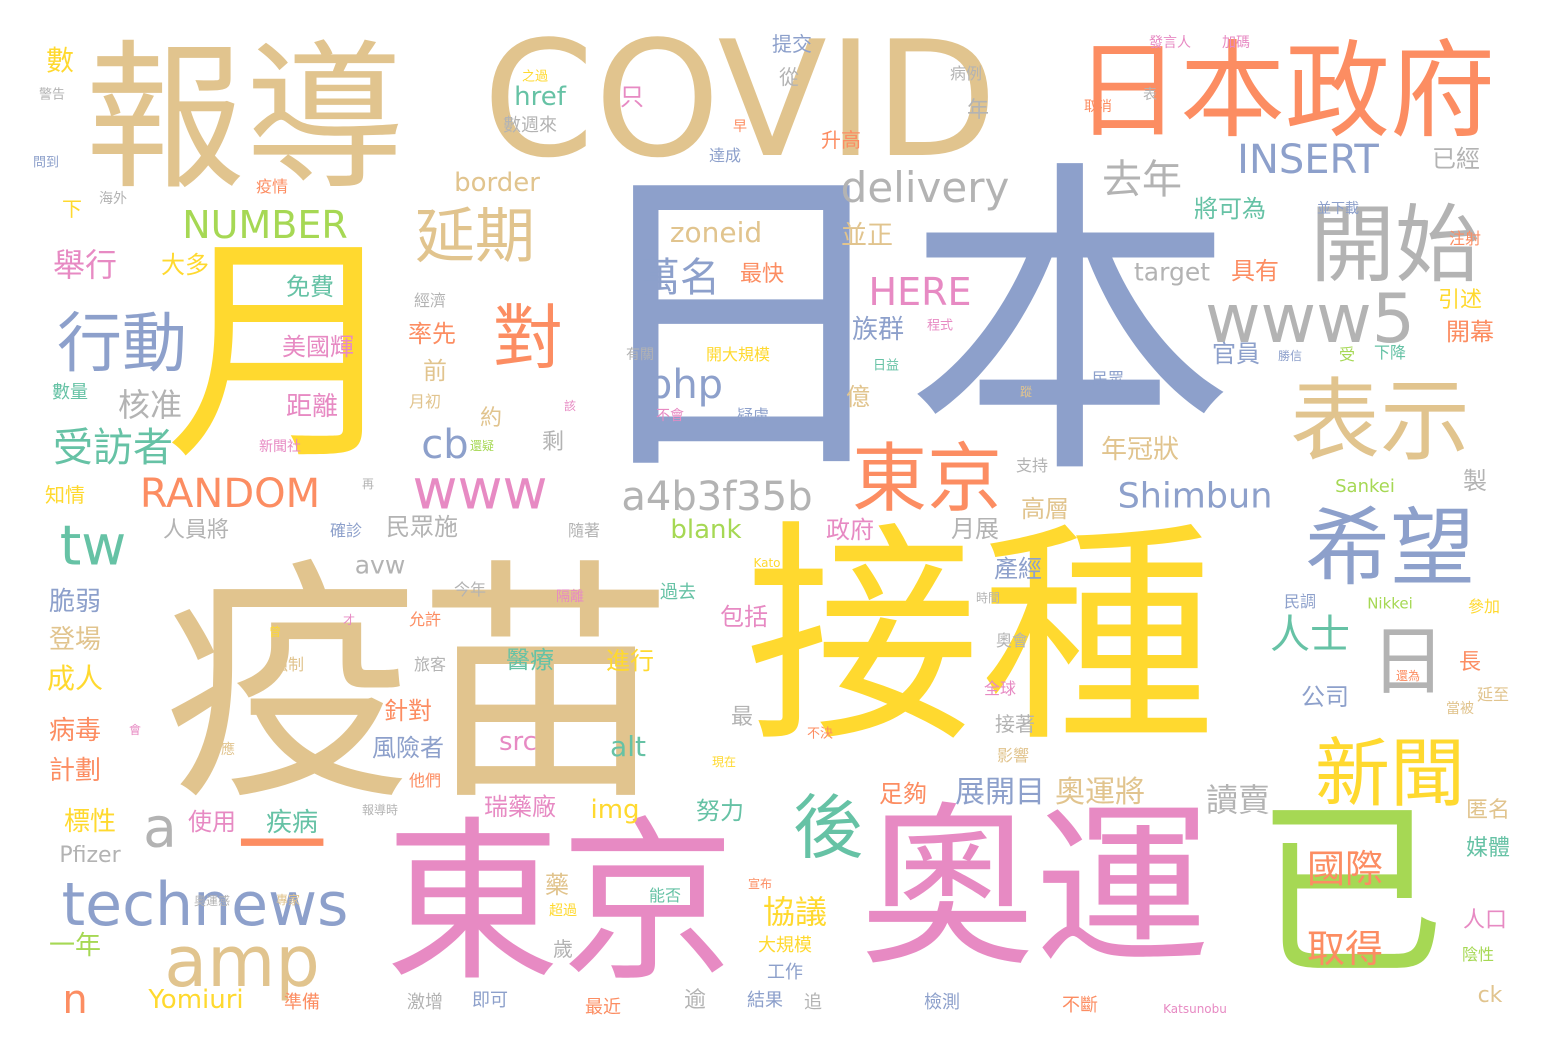  I want to click on word-nikkei: Nikkei, so click(1390, 603).